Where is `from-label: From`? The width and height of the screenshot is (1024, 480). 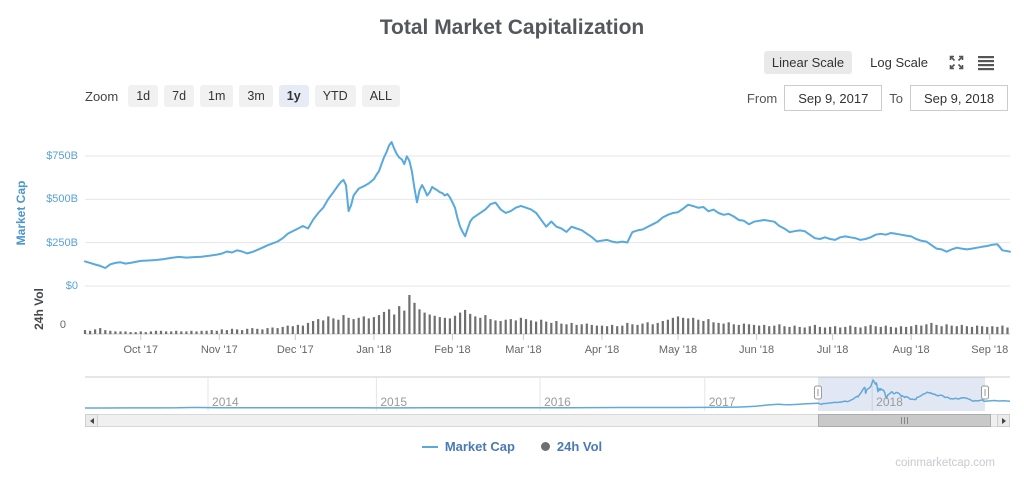 from-label: From is located at coordinates (762, 98).